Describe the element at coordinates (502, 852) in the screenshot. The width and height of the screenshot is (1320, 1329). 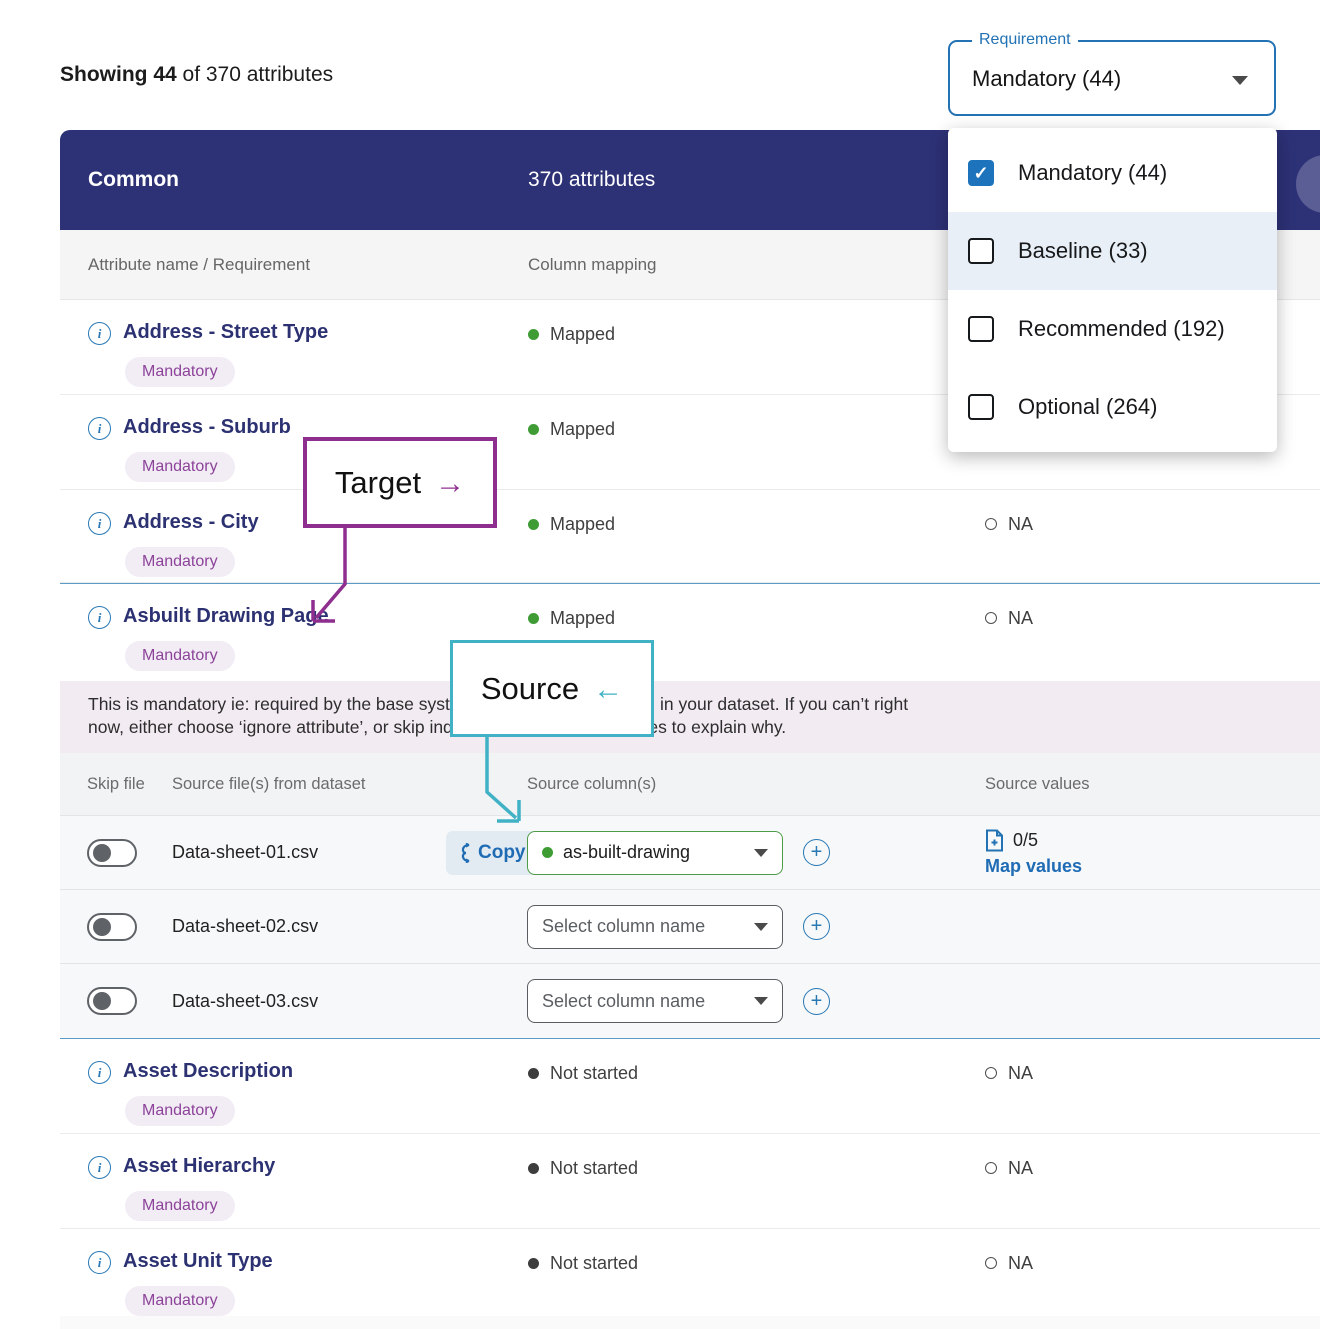
I see `copy-button-label: Copy` at that location.